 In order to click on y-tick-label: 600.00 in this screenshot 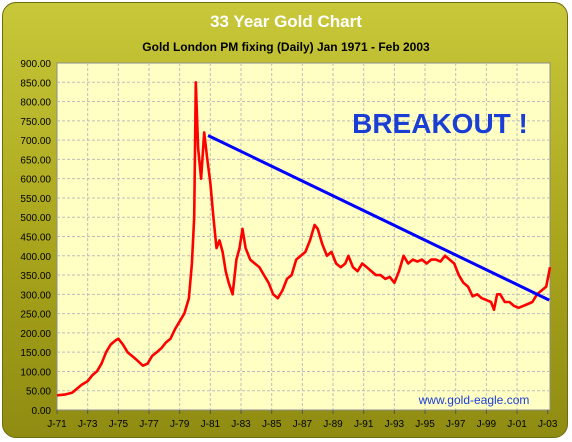, I will do `click(35, 180)`.